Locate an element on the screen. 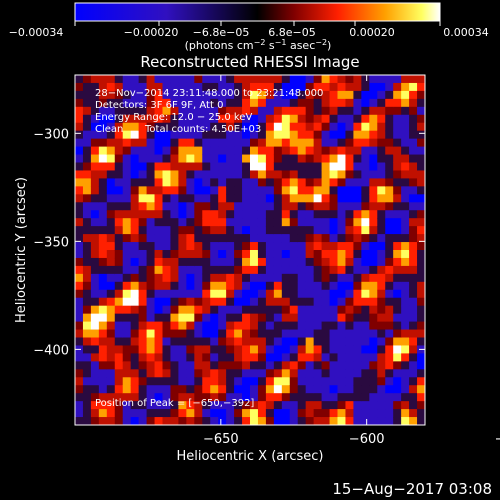  y-tick-label: −300 is located at coordinates (51, 134).